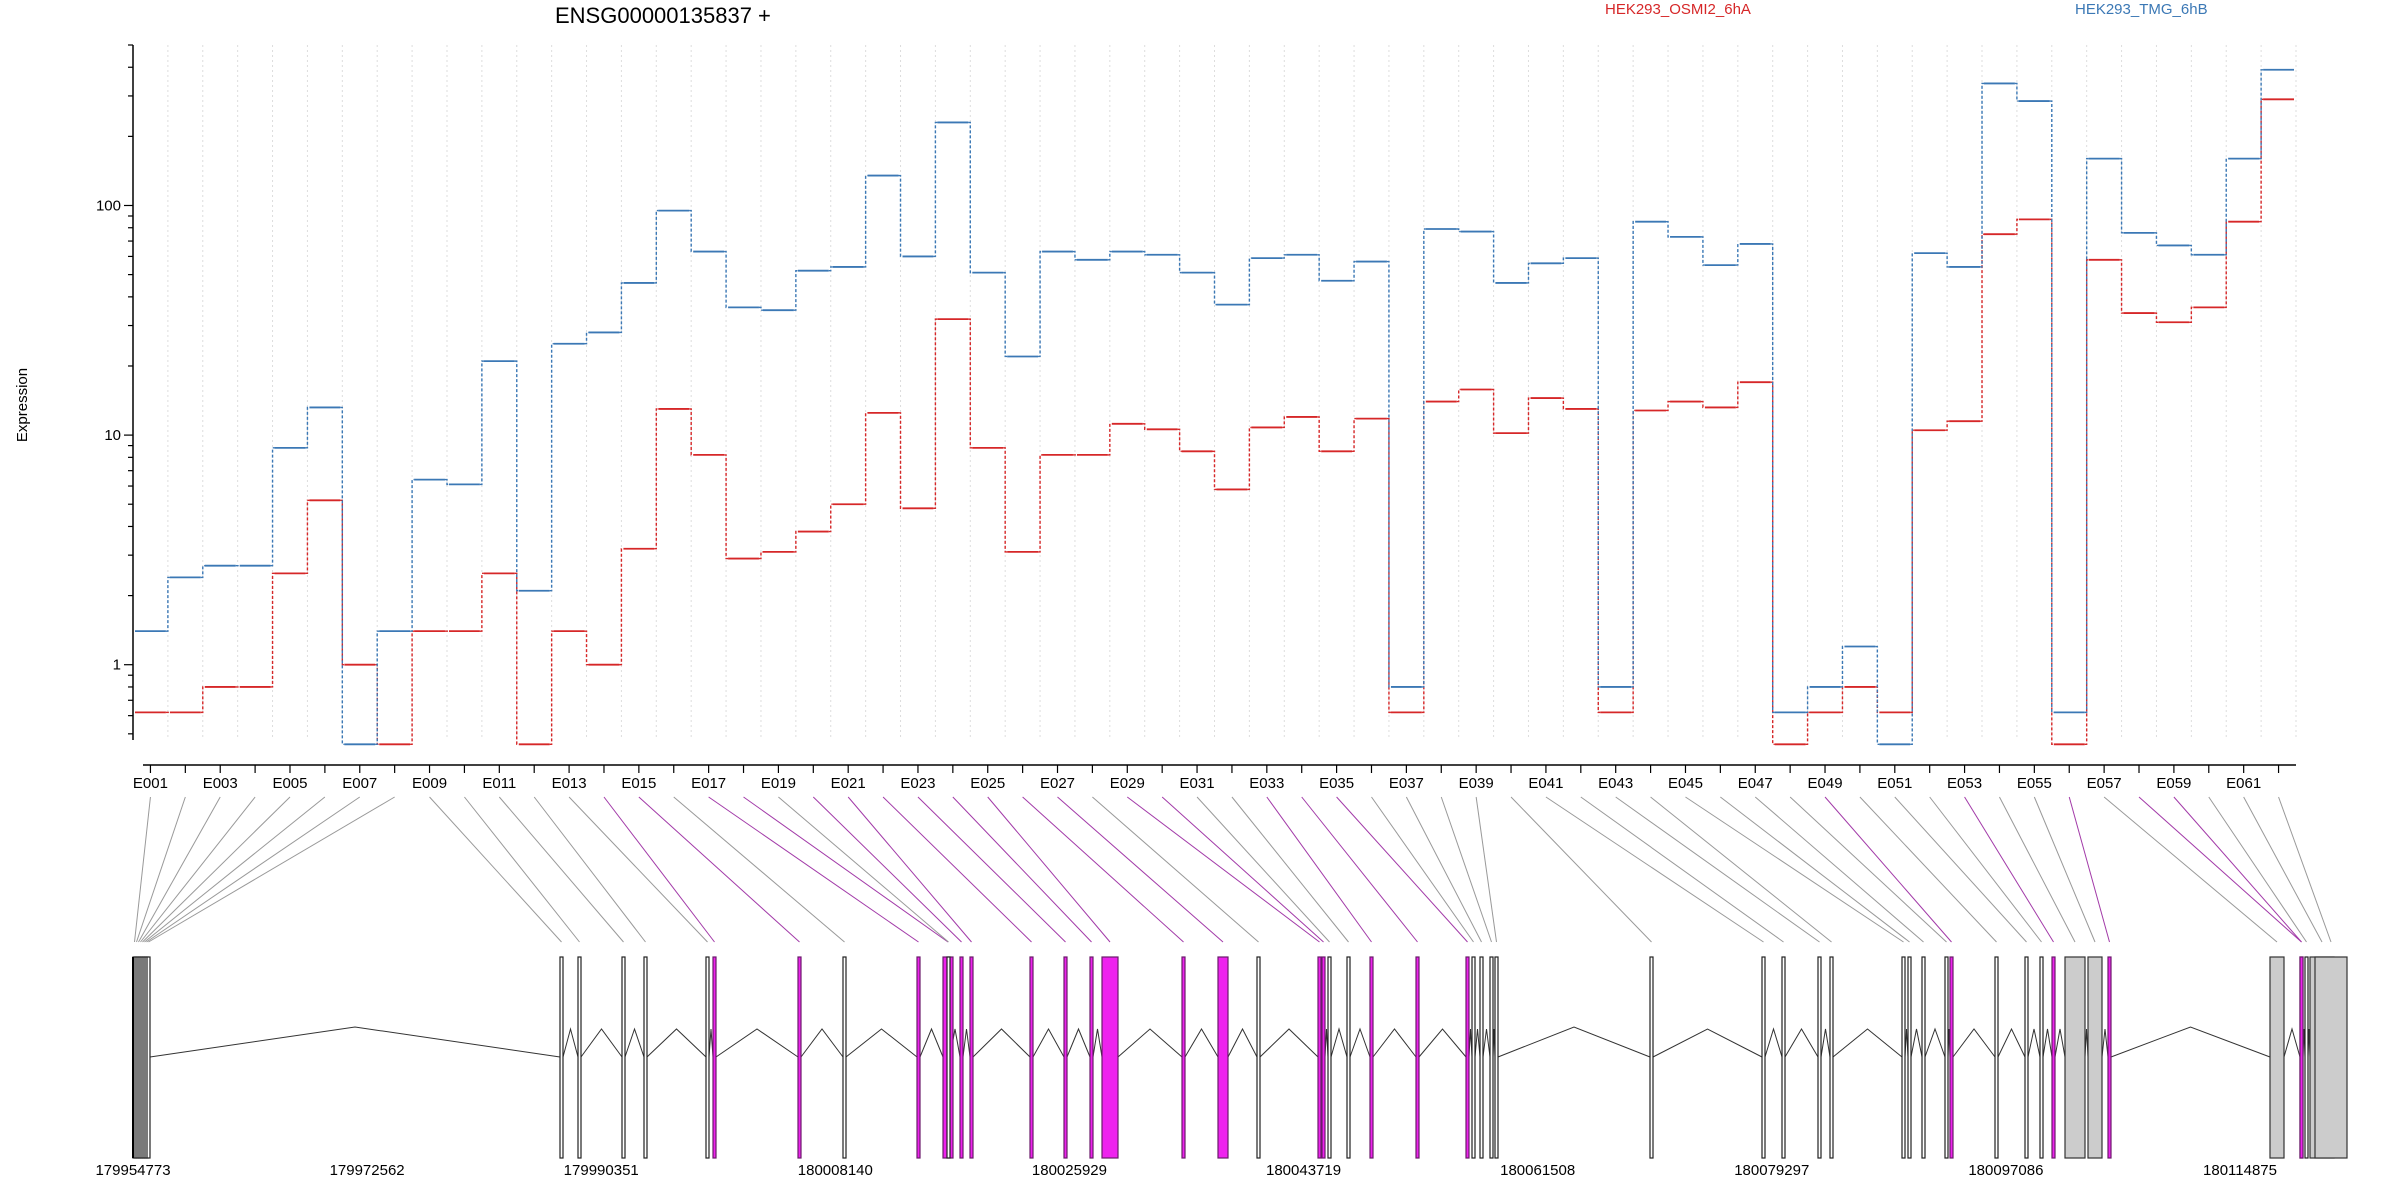  I want to click on exon-label: E021, so click(848, 783).